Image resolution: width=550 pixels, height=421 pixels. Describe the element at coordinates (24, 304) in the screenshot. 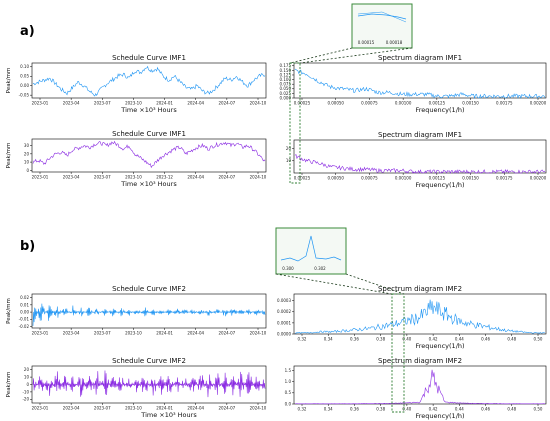

I see `y-tick-label: 0.01` at that location.